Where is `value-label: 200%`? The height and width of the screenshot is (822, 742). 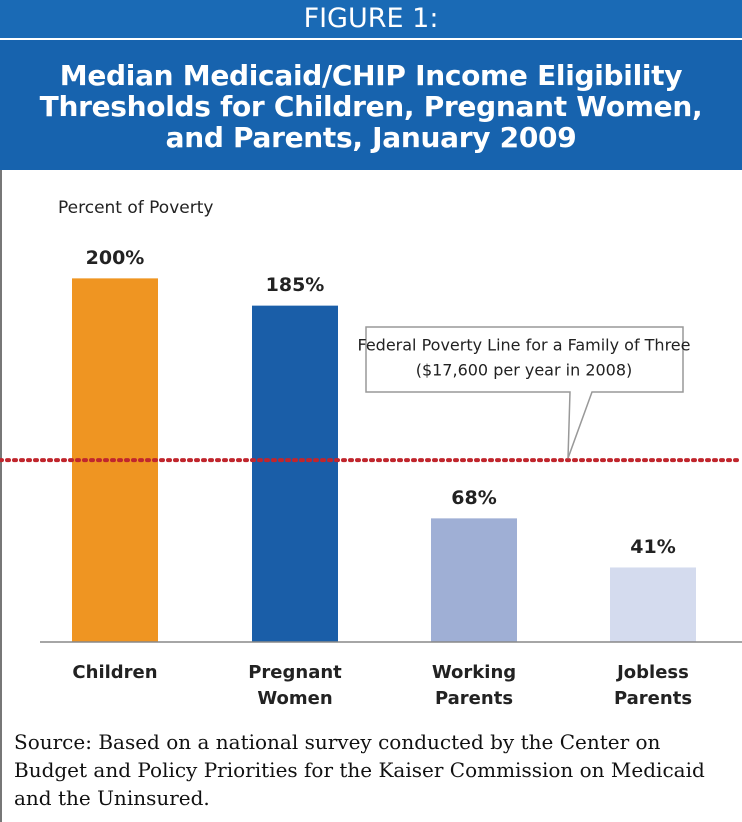 value-label: 200% is located at coordinates (115, 258).